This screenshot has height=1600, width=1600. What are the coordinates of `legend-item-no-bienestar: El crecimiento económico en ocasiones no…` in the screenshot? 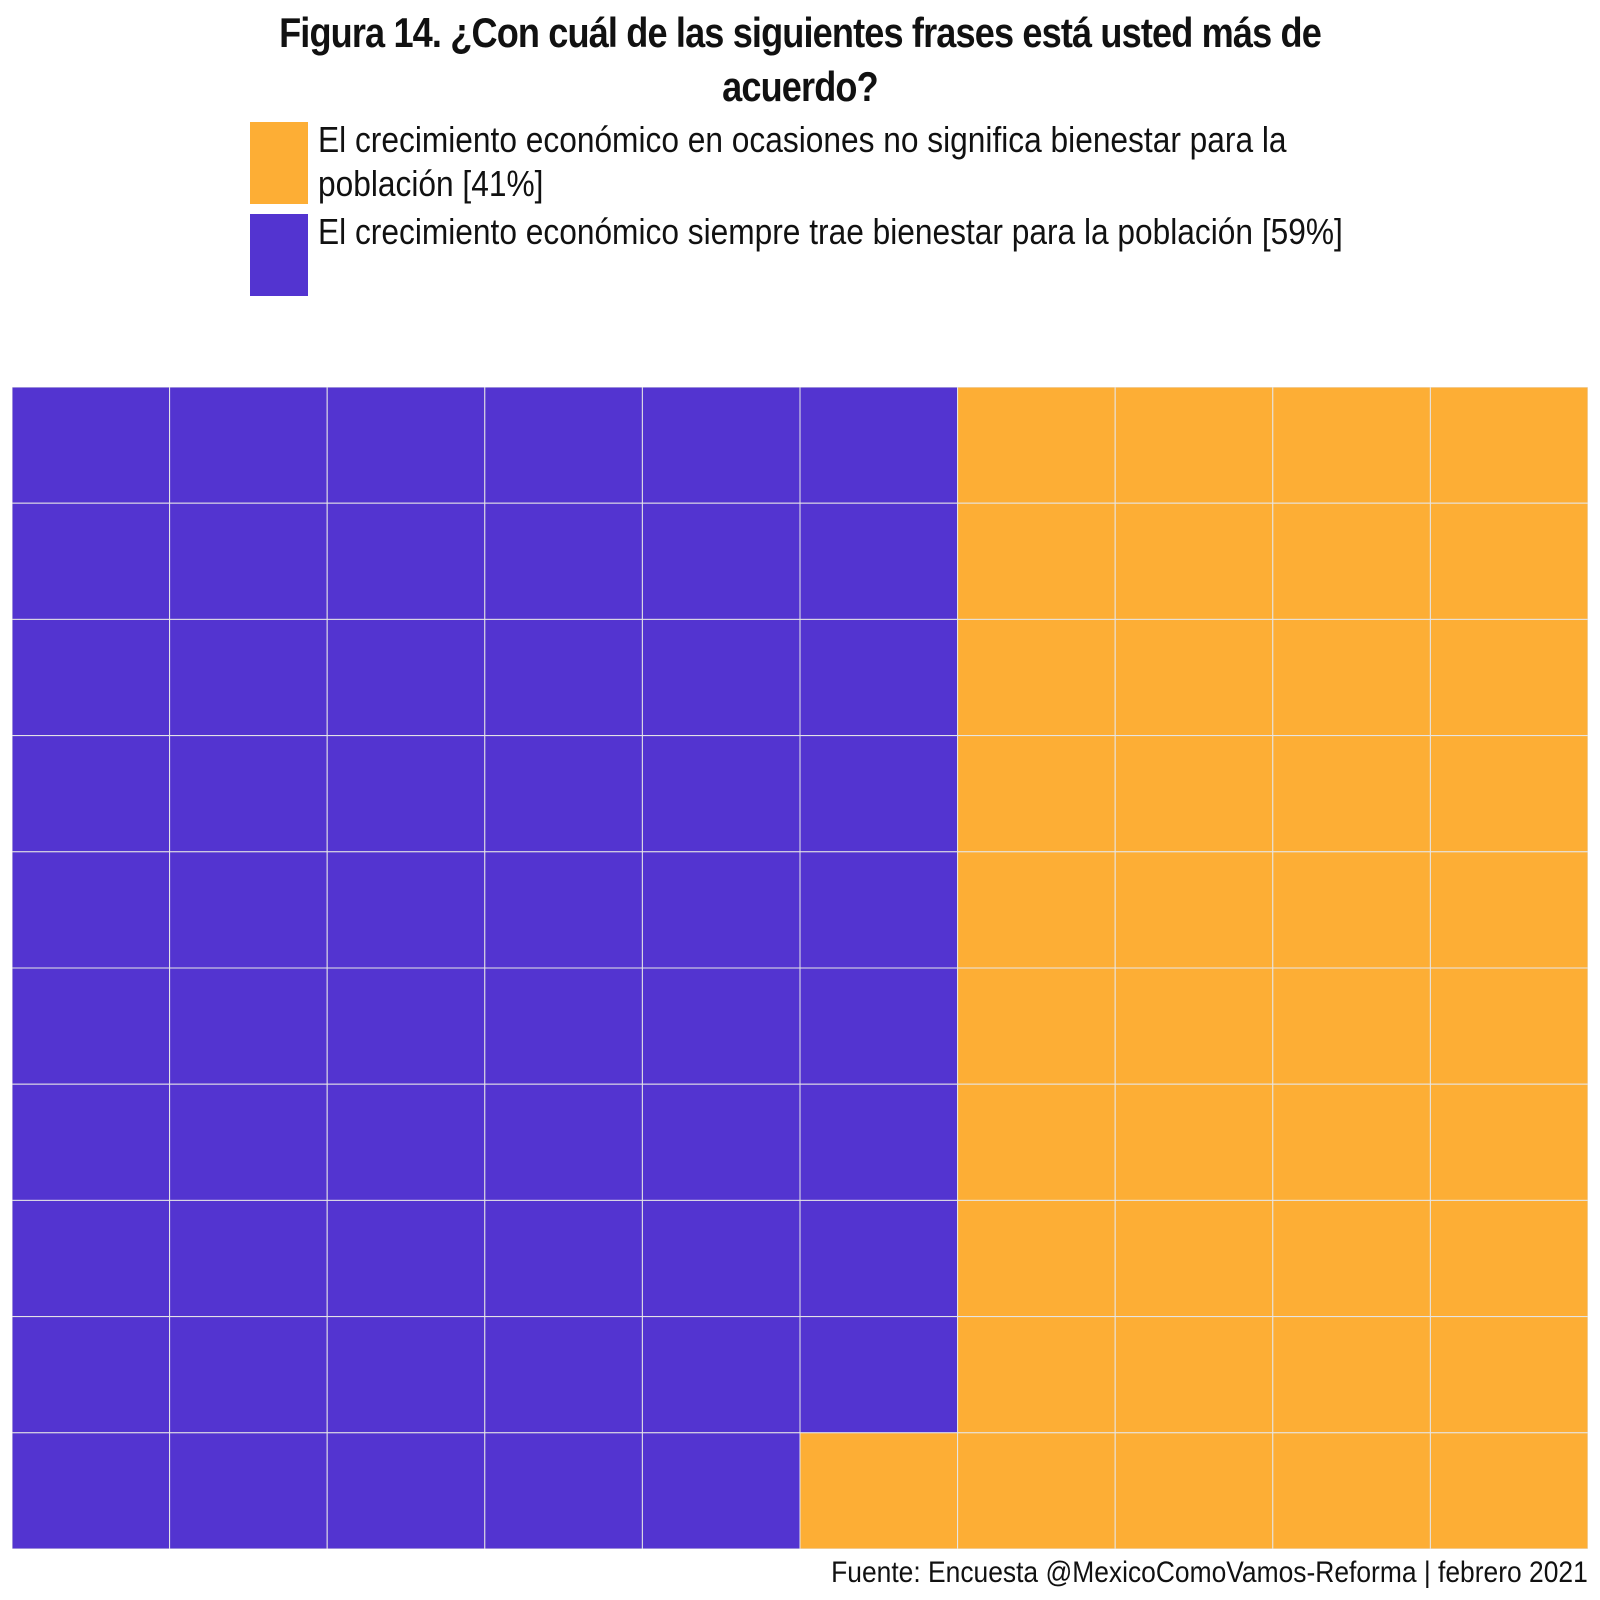 It's located at (825, 164).